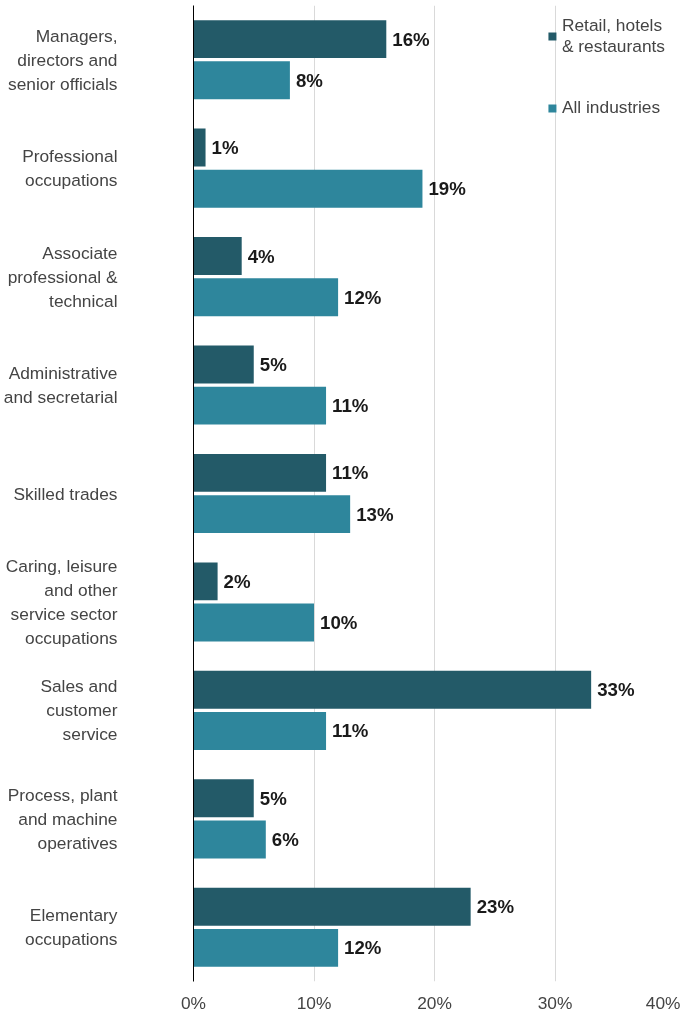 The width and height of the screenshot is (686, 1025). Describe the element at coordinates (225, 148) in the screenshot. I see `data-label: 1%` at that location.